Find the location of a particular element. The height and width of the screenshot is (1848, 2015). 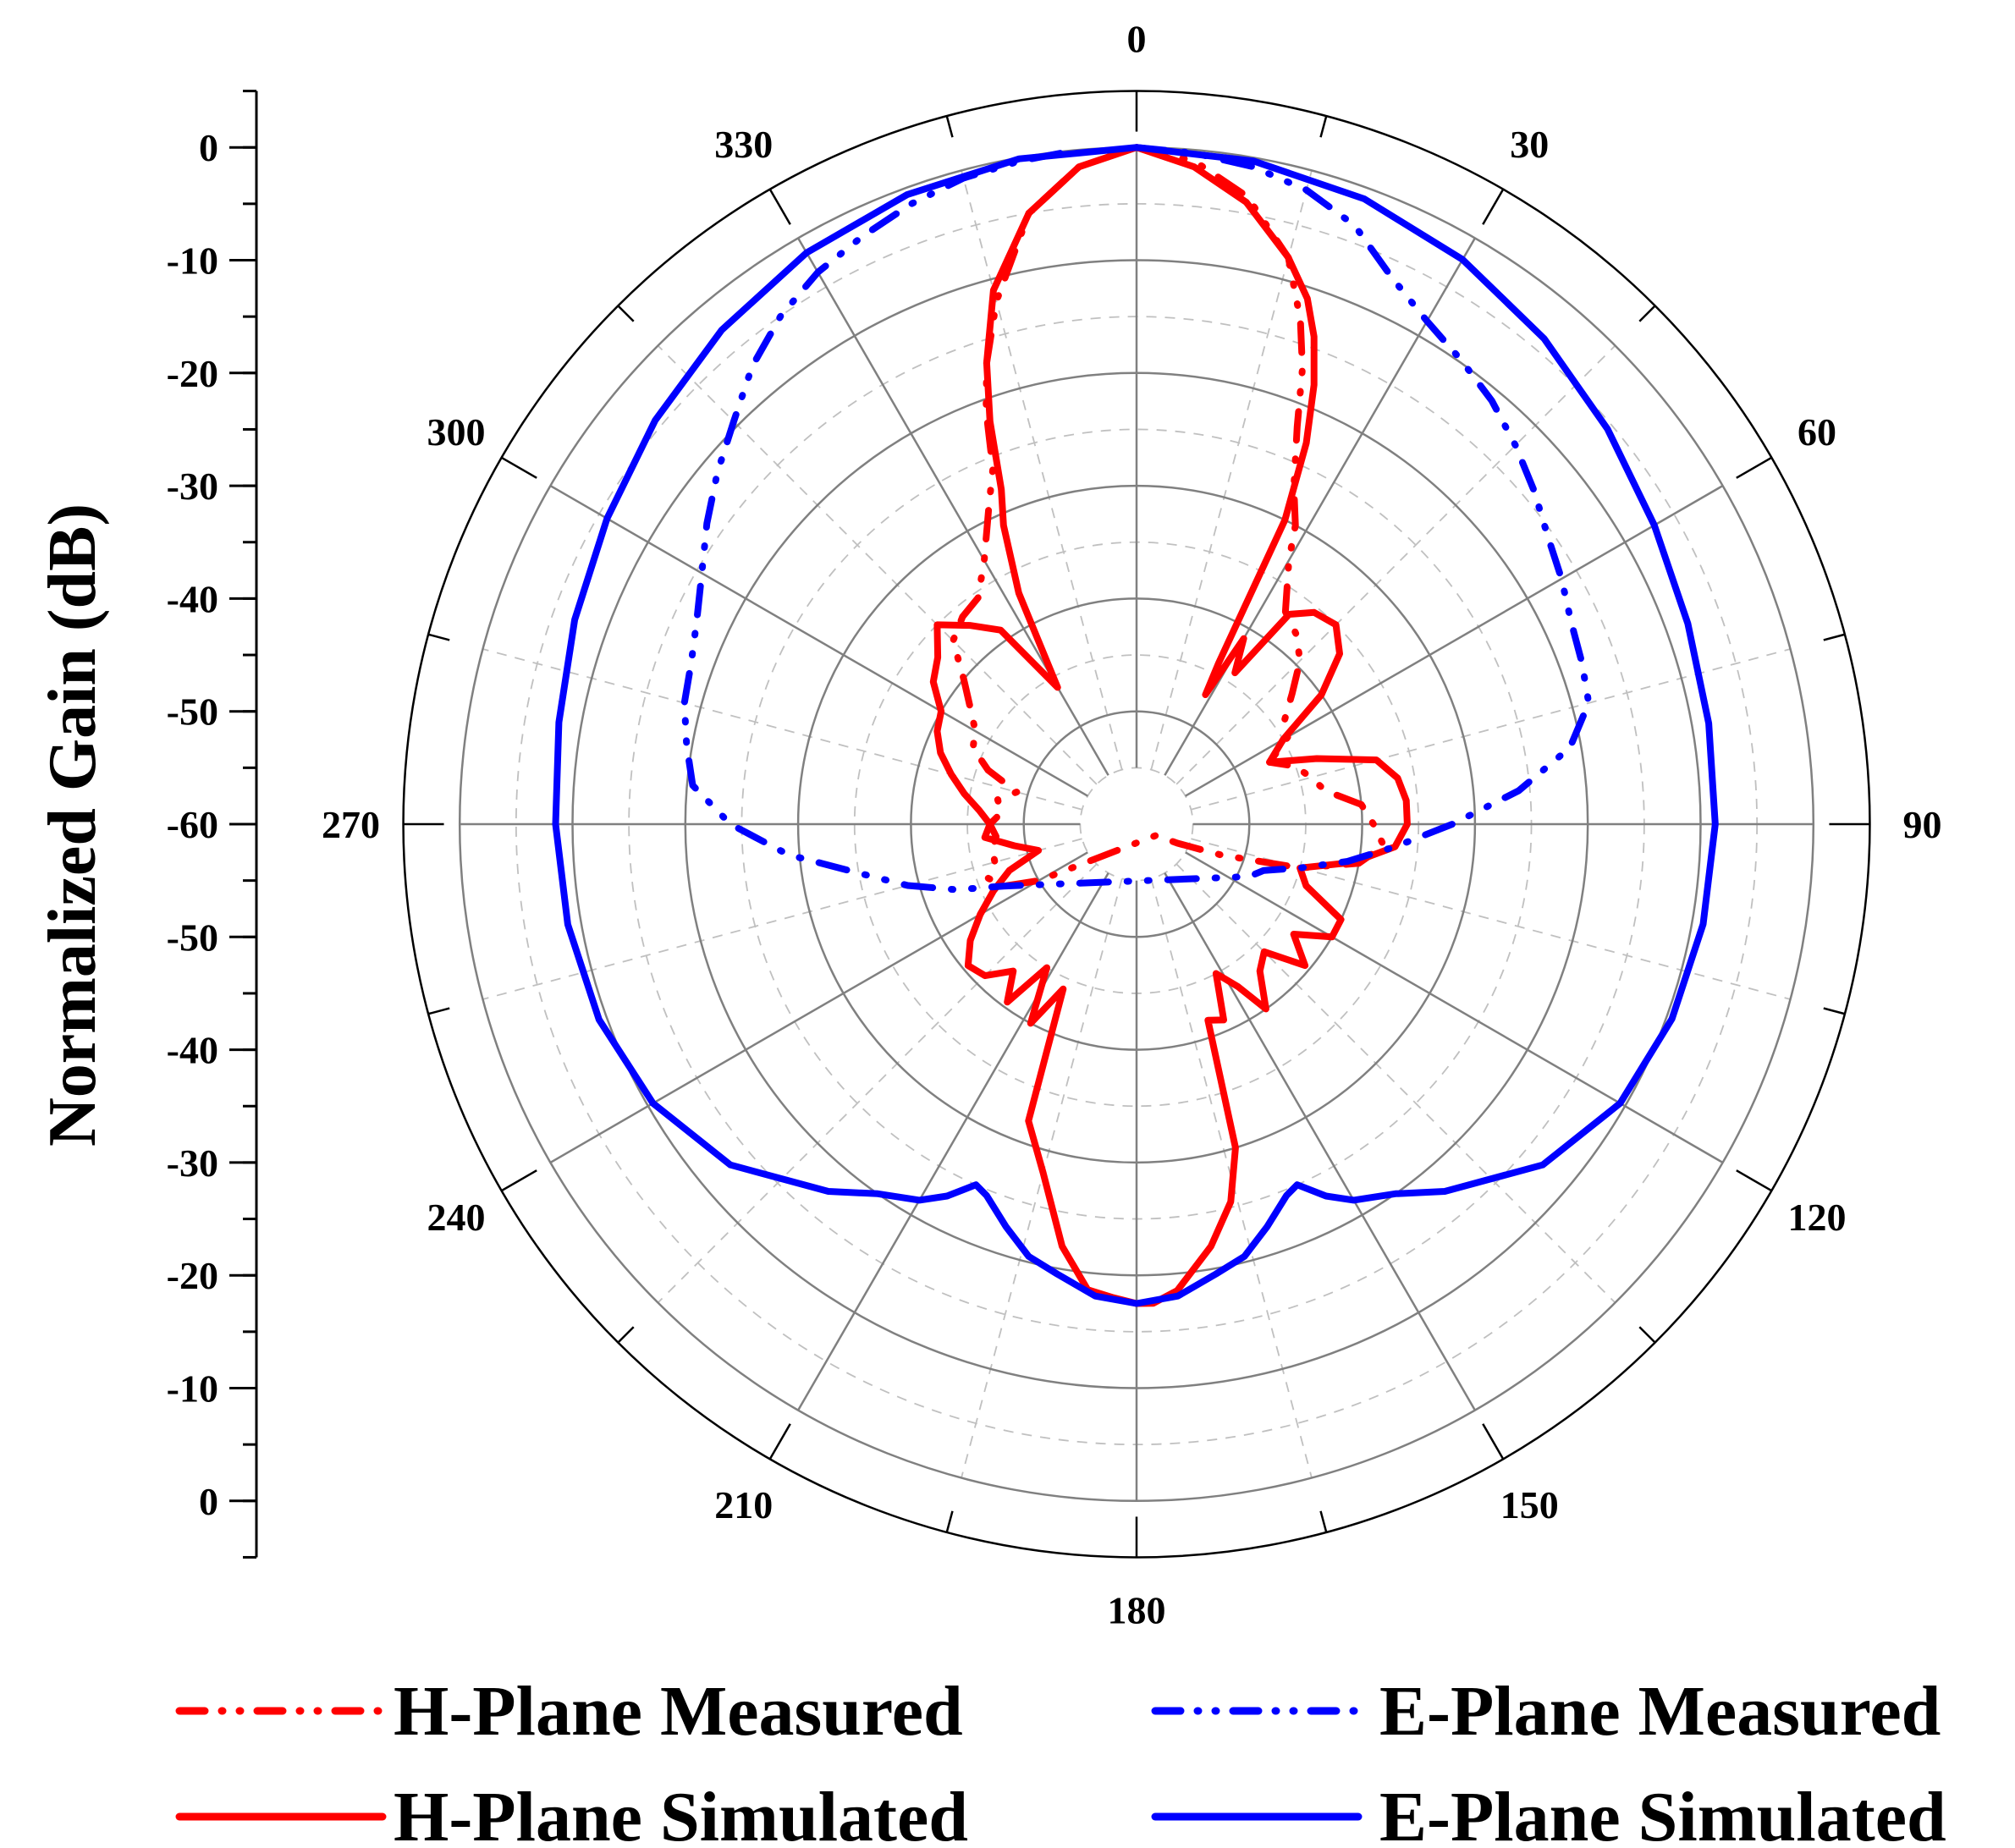

legend-item-e-plane-measured: E-Plane Measured is located at coordinates (1546, 1711).